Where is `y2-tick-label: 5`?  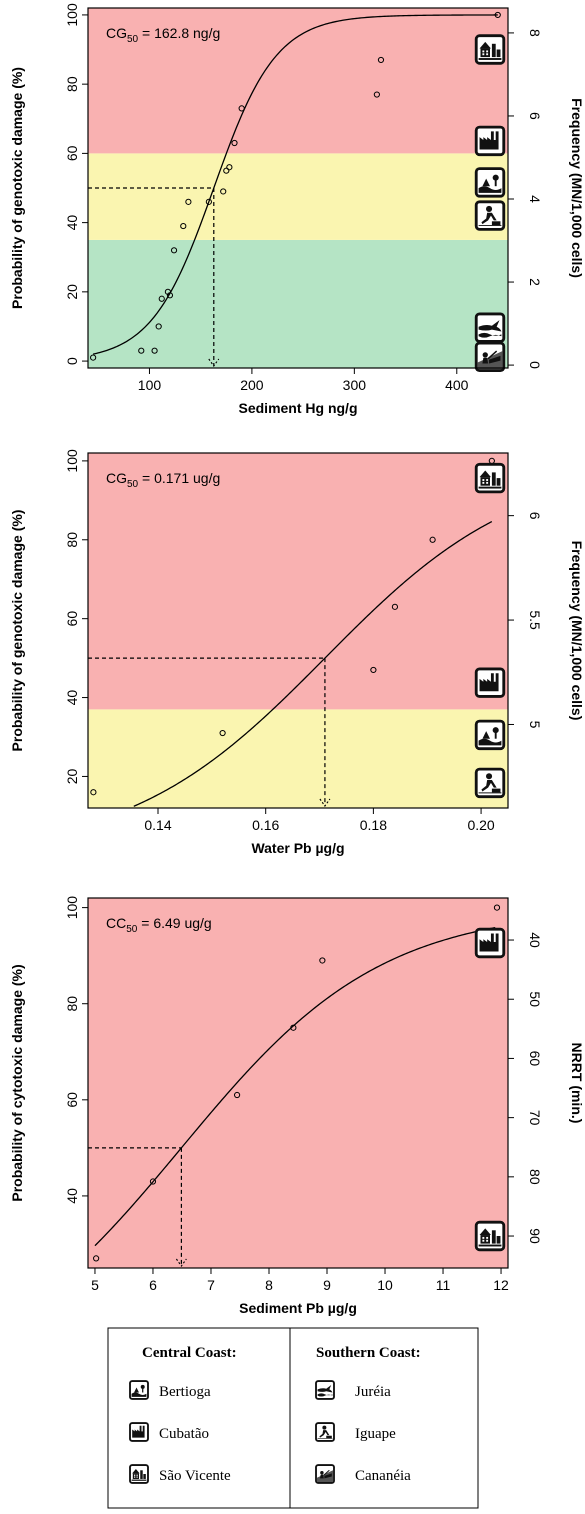
y2-tick-label: 5 is located at coordinates (535, 725).